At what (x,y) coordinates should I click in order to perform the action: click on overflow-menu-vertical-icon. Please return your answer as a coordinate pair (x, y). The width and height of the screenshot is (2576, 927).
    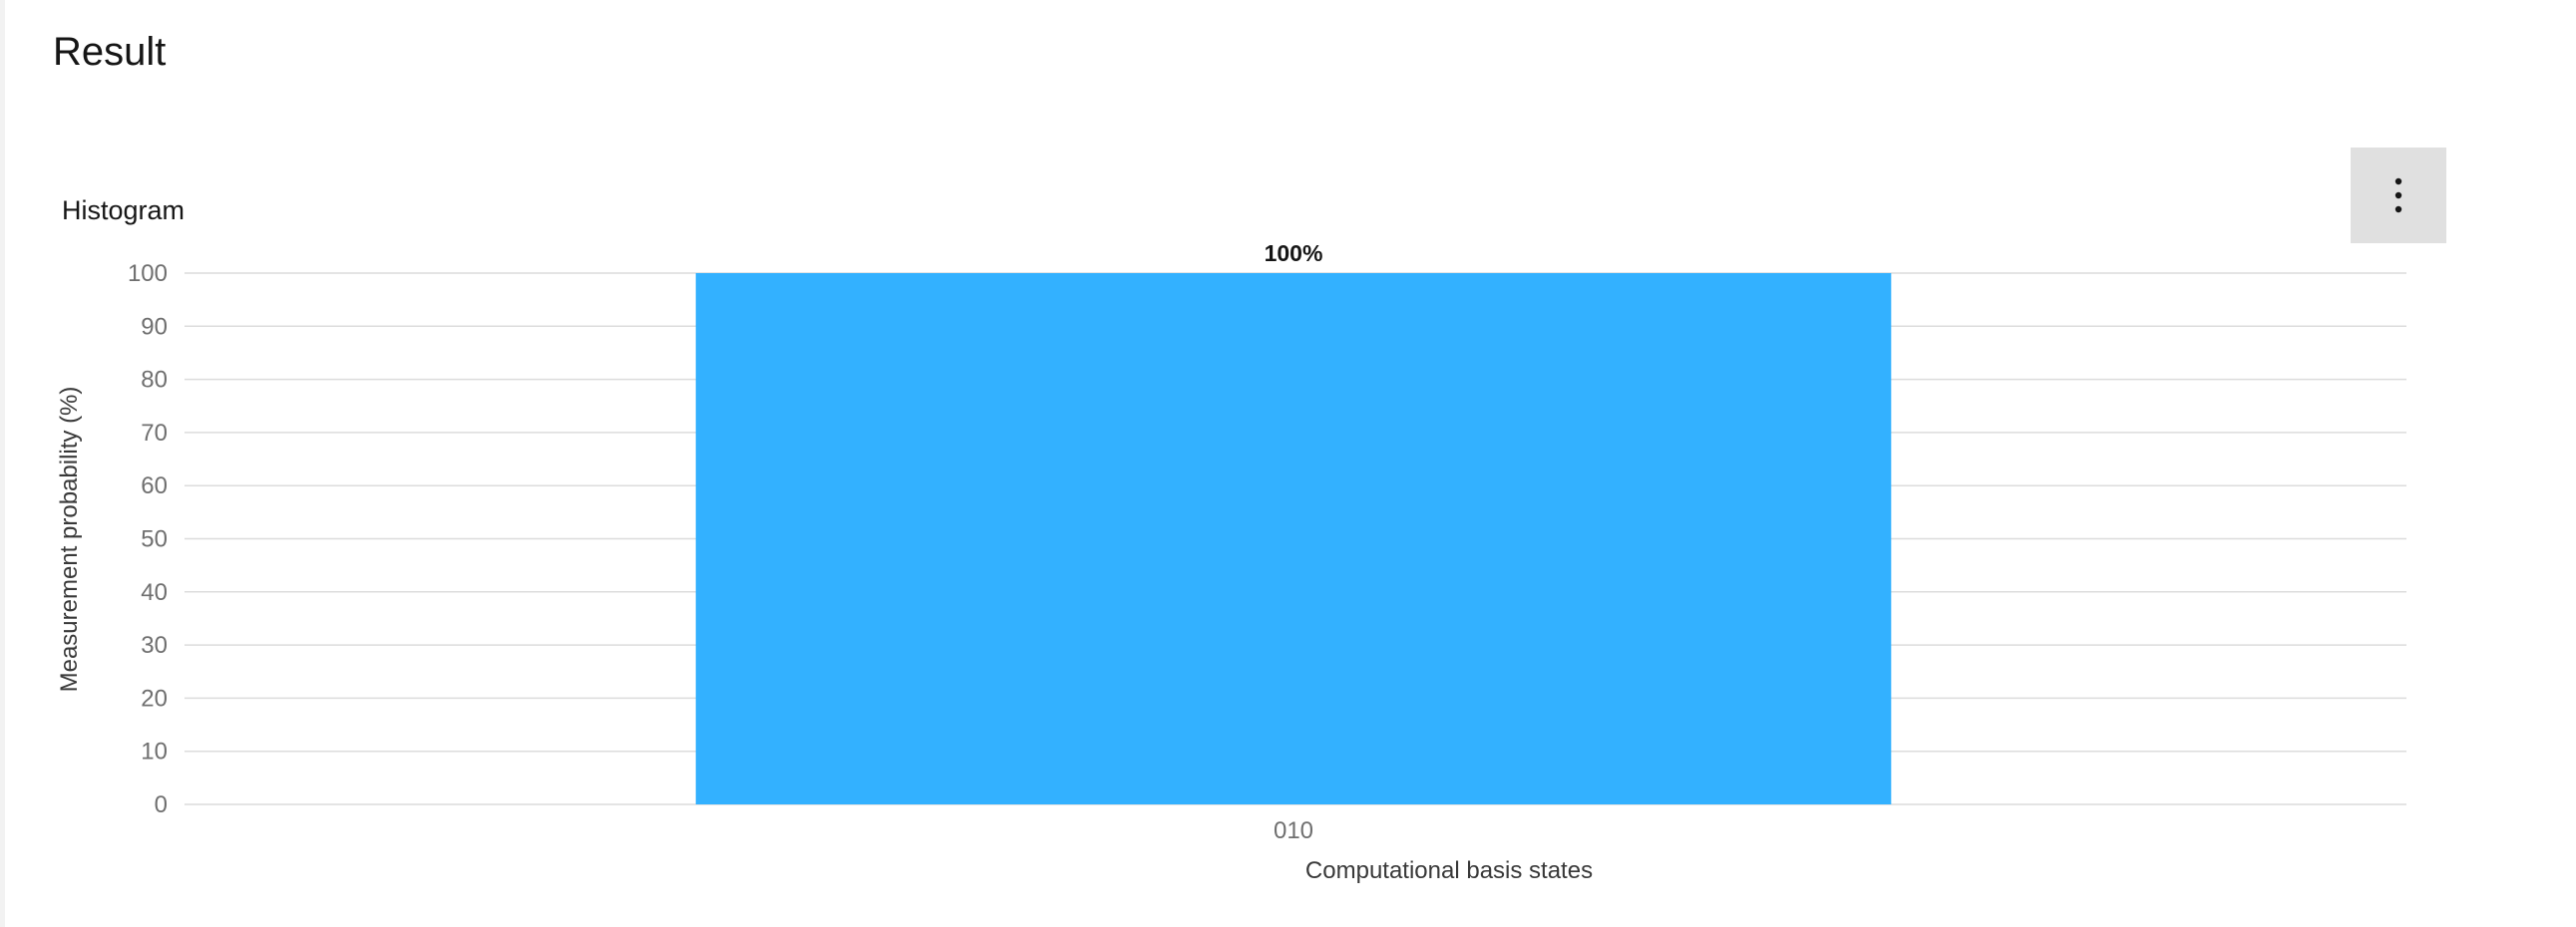
    Looking at the image, I should click on (2398, 195).